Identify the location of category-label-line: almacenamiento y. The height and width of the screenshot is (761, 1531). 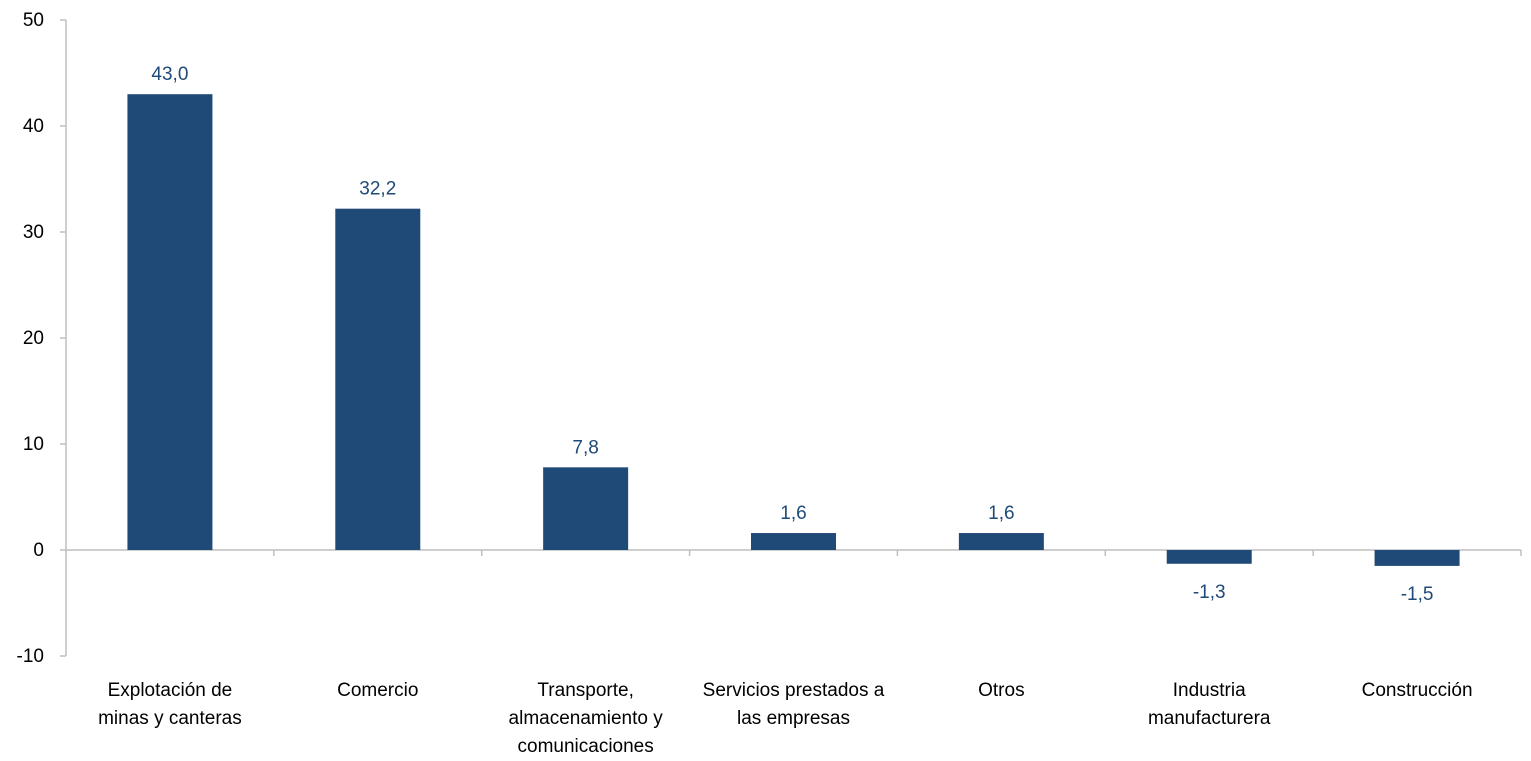
(586, 718).